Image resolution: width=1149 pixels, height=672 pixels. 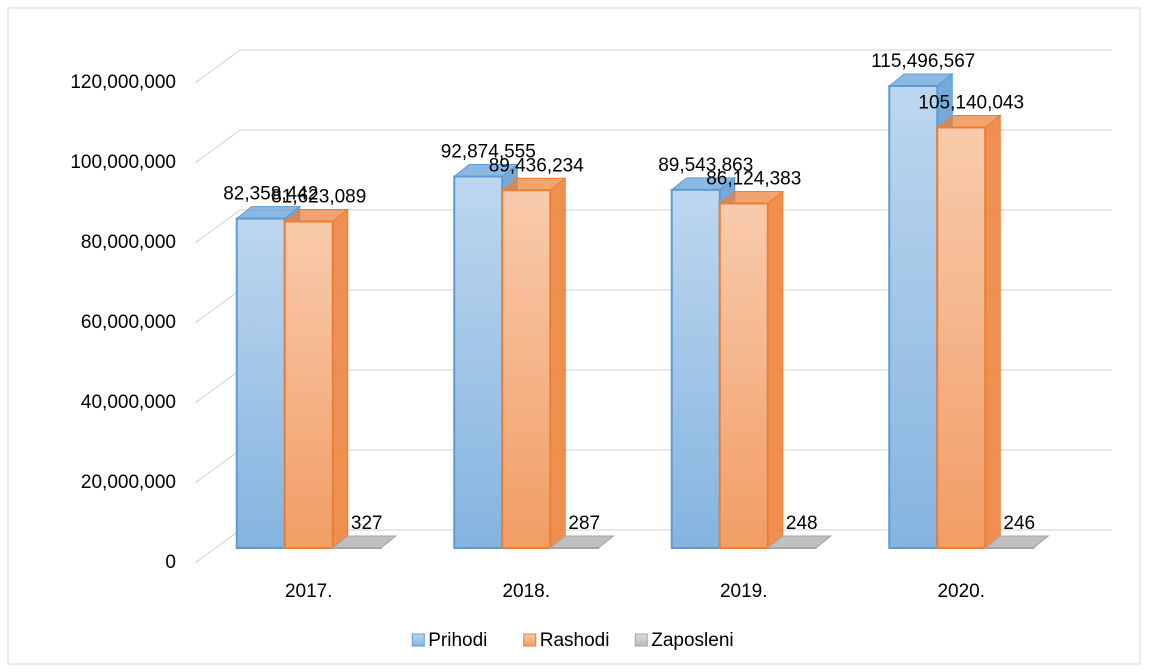 What do you see at coordinates (123, 162) in the screenshot?
I see `y-tick-label: 100,000,000` at bounding box center [123, 162].